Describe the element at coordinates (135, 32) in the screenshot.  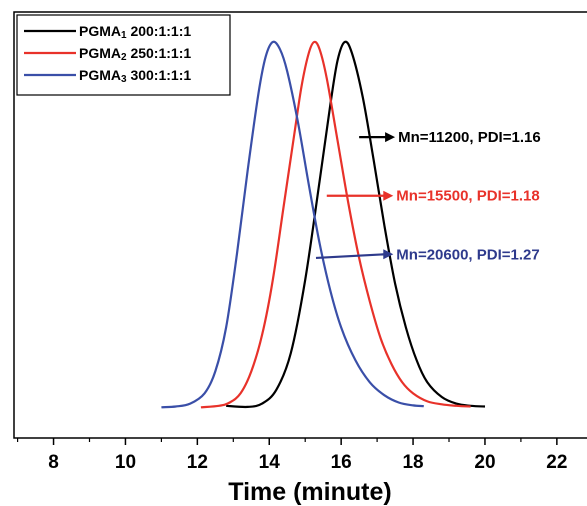
I see `legend-label: PGMA1 200:1:1:1` at that location.